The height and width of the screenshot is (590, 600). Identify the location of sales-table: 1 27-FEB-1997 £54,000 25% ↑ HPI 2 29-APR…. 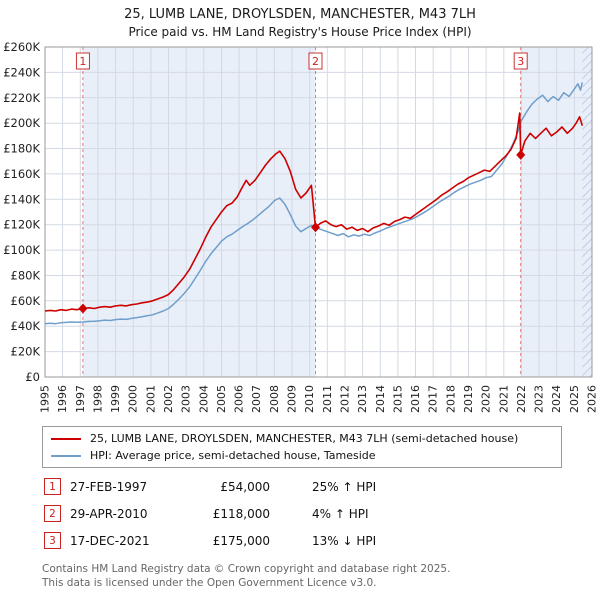
(322, 513).